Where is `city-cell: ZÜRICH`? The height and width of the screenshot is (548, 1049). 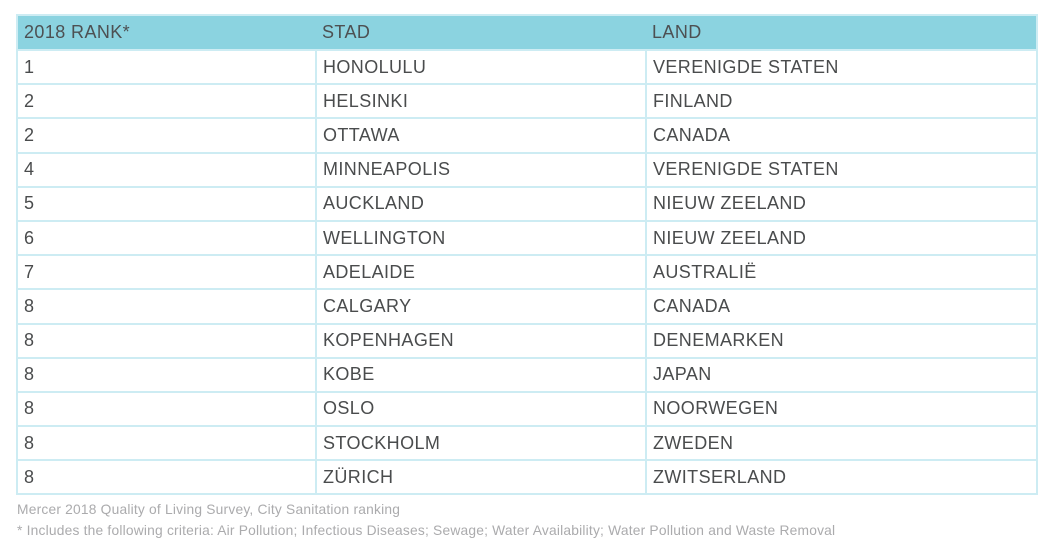 city-cell: ZÜRICH is located at coordinates (481, 477).